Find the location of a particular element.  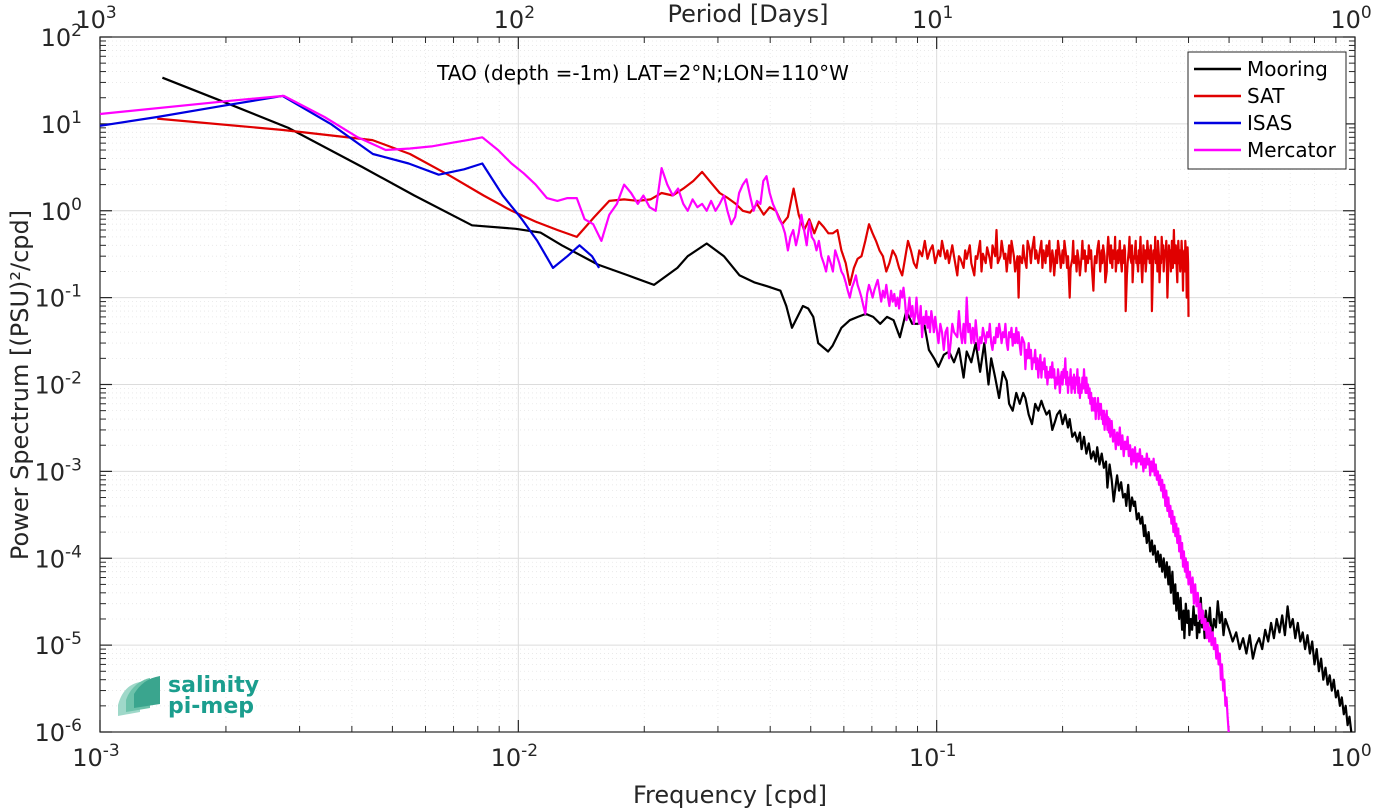

x-tick-label: 10⁻³ is located at coordinates (96, 756).